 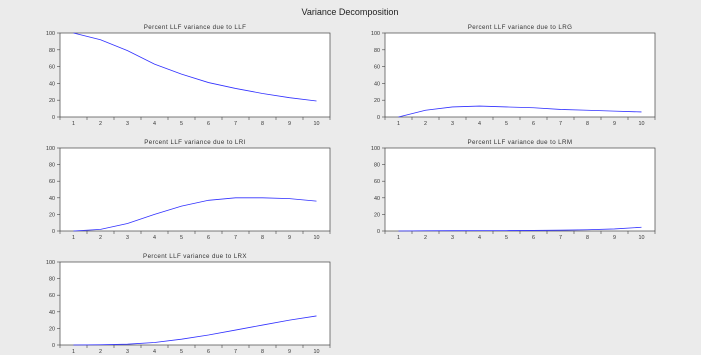 What do you see at coordinates (195, 27) in the screenshot?
I see `panel-title: Percent LLF variance due to LLF` at bounding box center [195, 27].